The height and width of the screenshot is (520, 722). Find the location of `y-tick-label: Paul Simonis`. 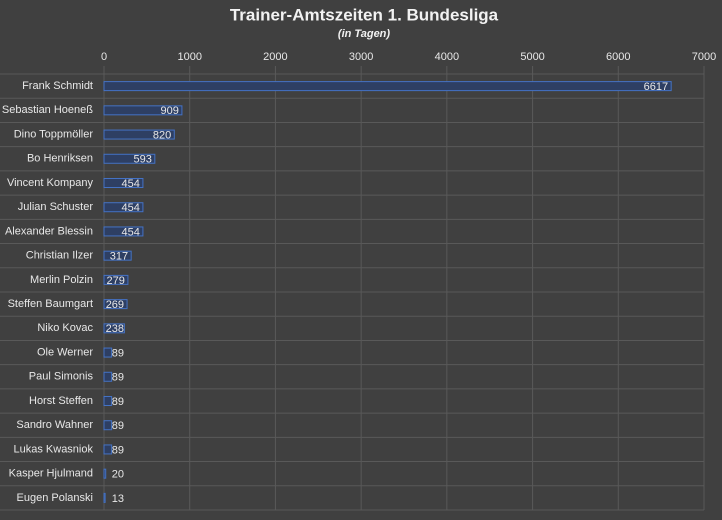

y-tick-label: Paul Simonis is located at coordinates (61, 377).